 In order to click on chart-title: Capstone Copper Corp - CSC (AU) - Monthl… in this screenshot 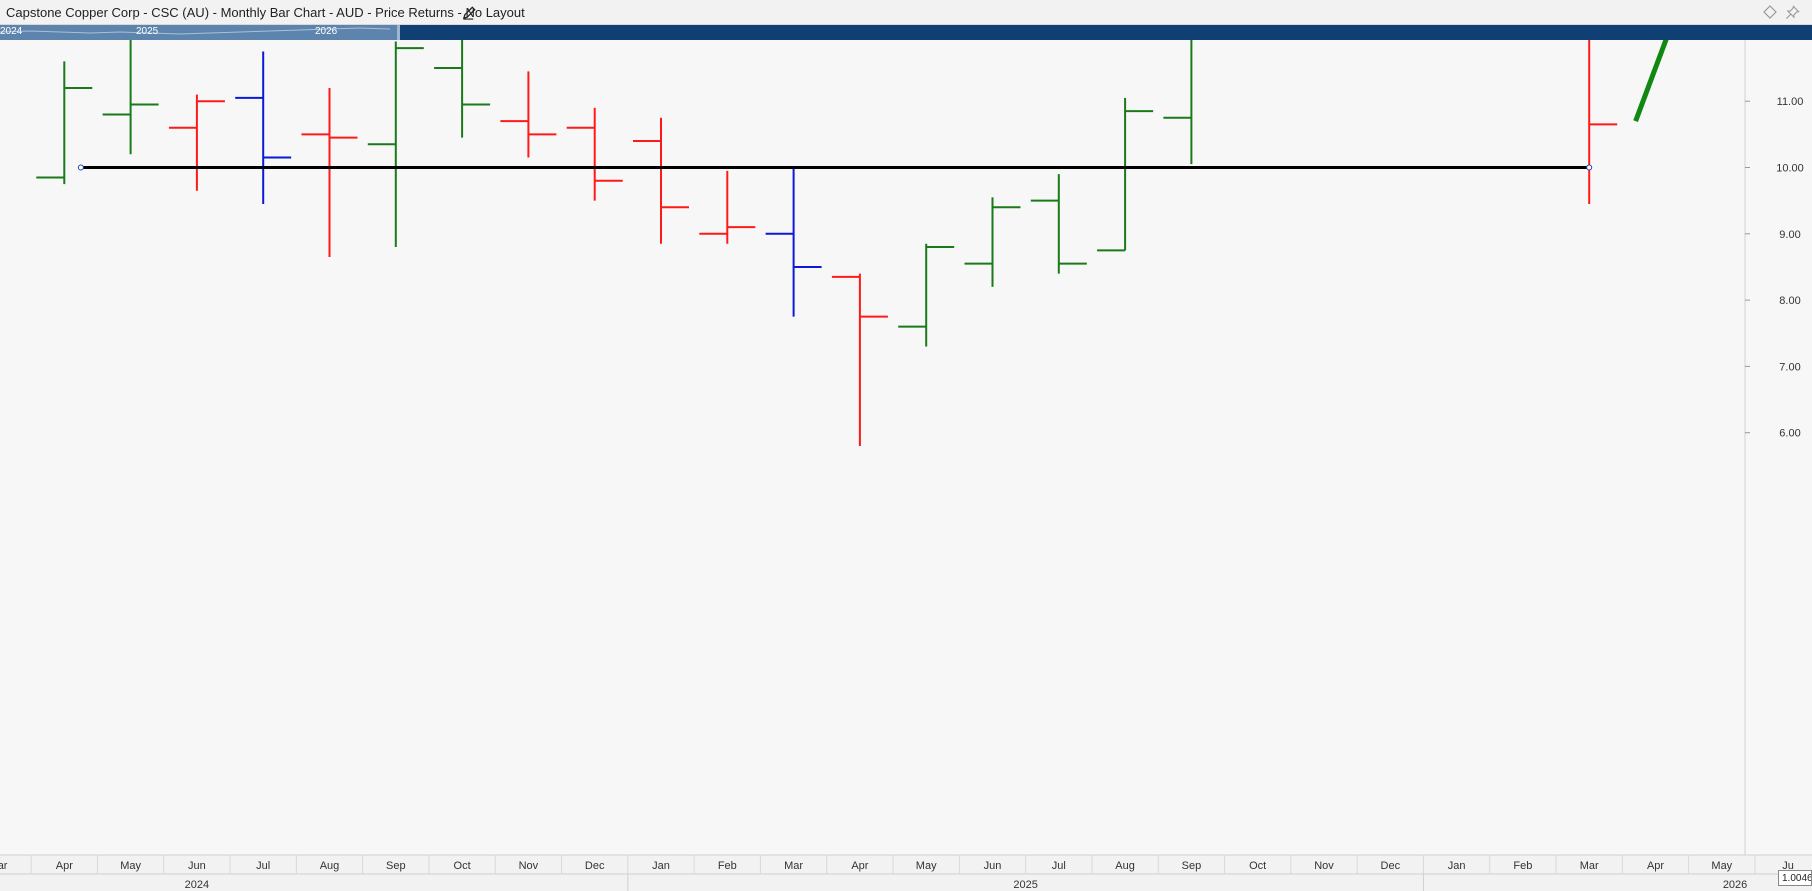, I will do `click(265, 12)`.